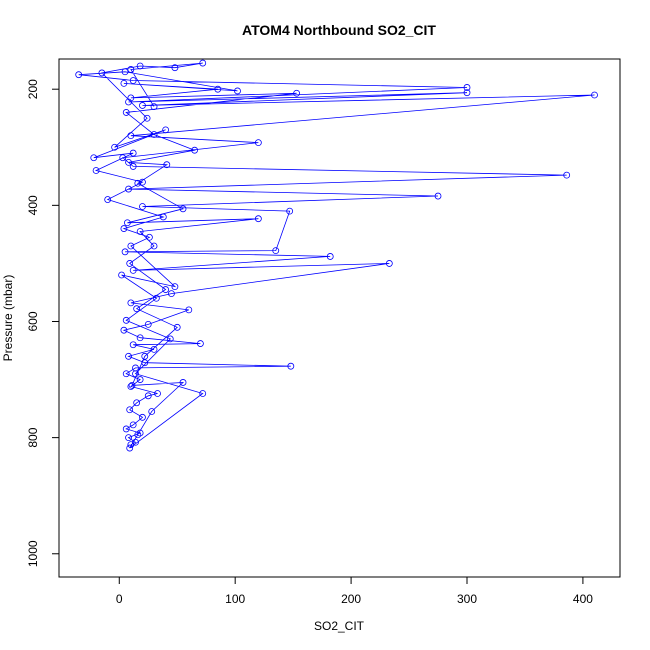 The image size is (650, 650). What do you see at coordinates (33, 89) in the screenshot?
I see `y-tick-label: 200` at bounding box center [33, 89].